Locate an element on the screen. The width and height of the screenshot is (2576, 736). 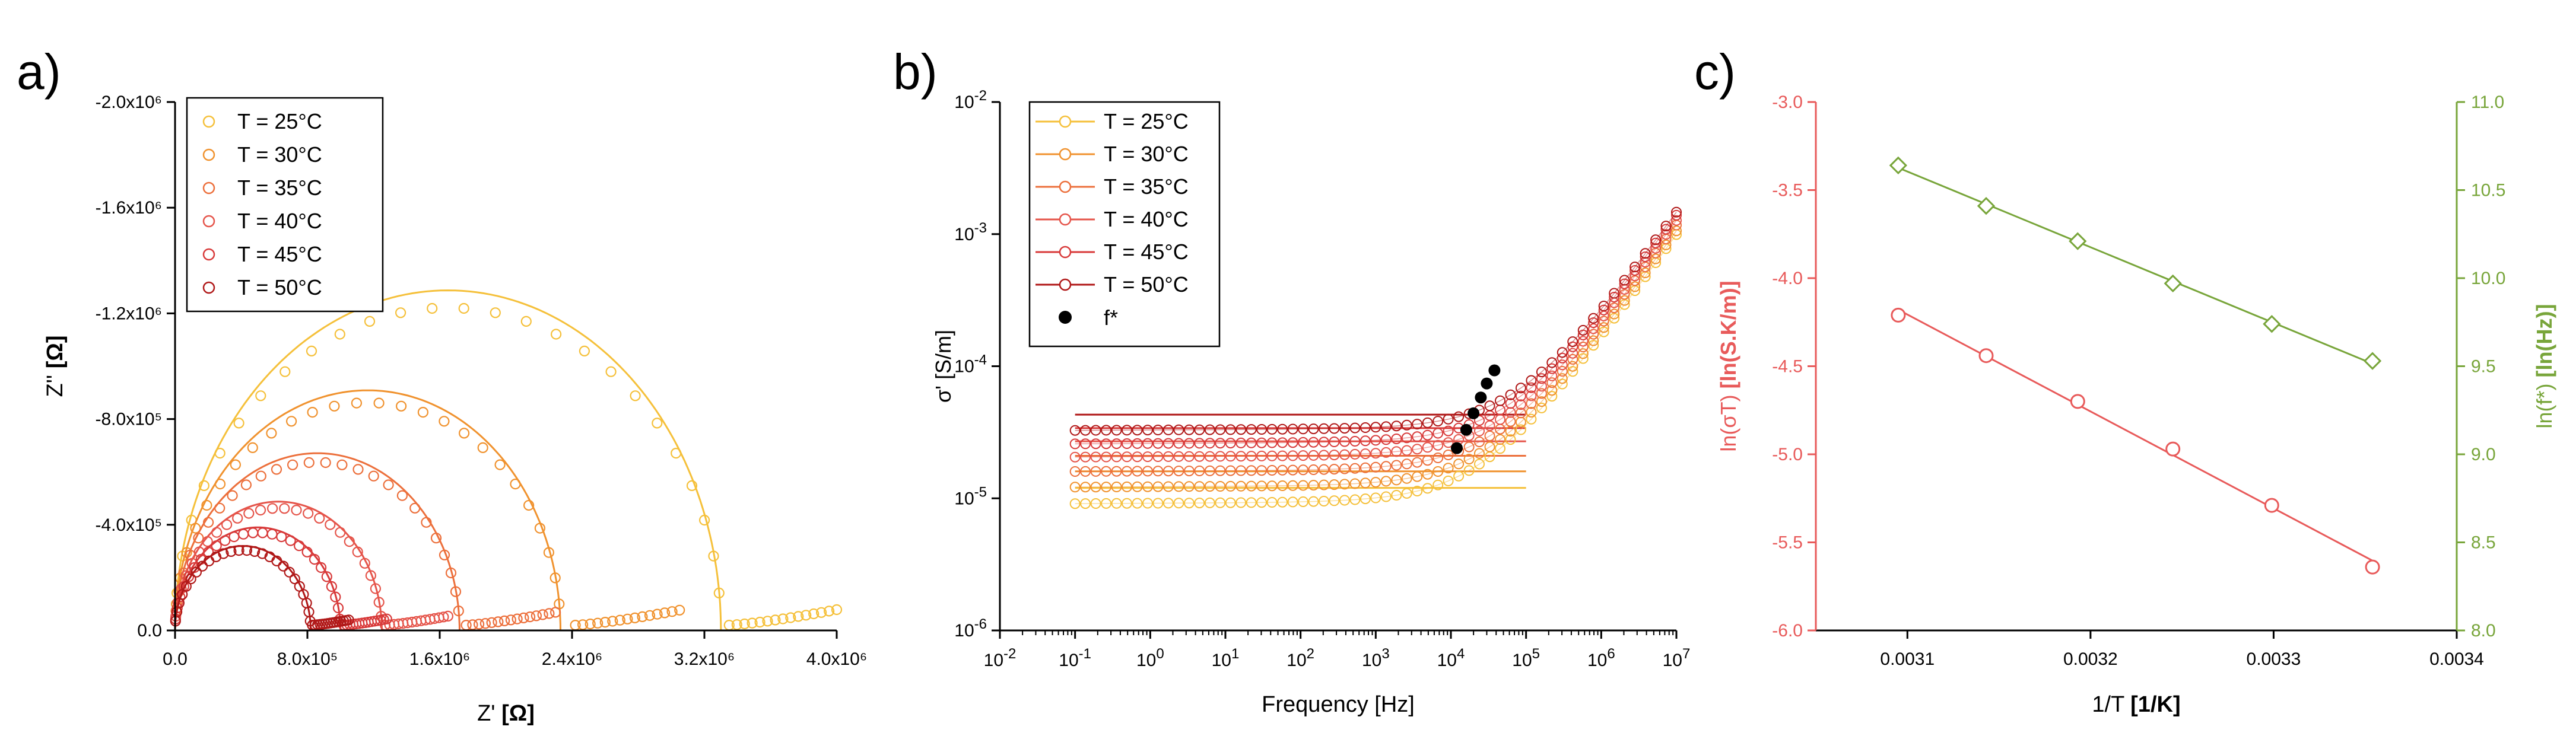
x-axis-title: Z' [Ω] is located at coordinates (506, 714).